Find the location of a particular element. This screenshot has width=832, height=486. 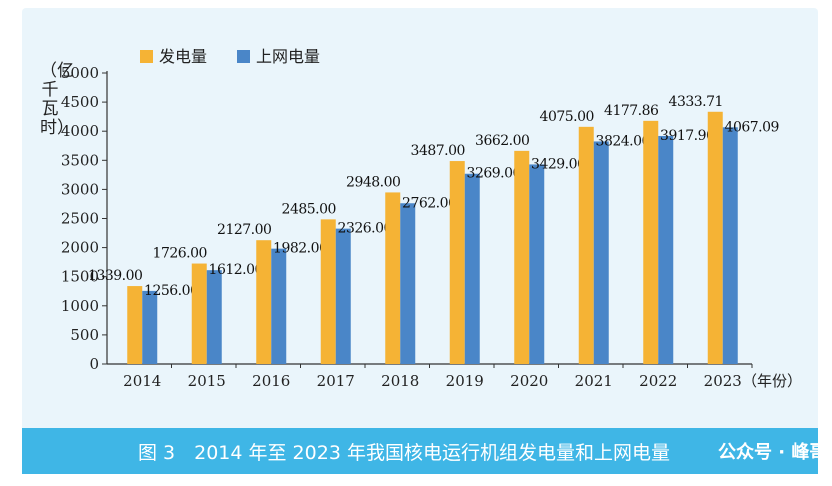

y-tick-label: 3000 is located at coordinates (80, 189).